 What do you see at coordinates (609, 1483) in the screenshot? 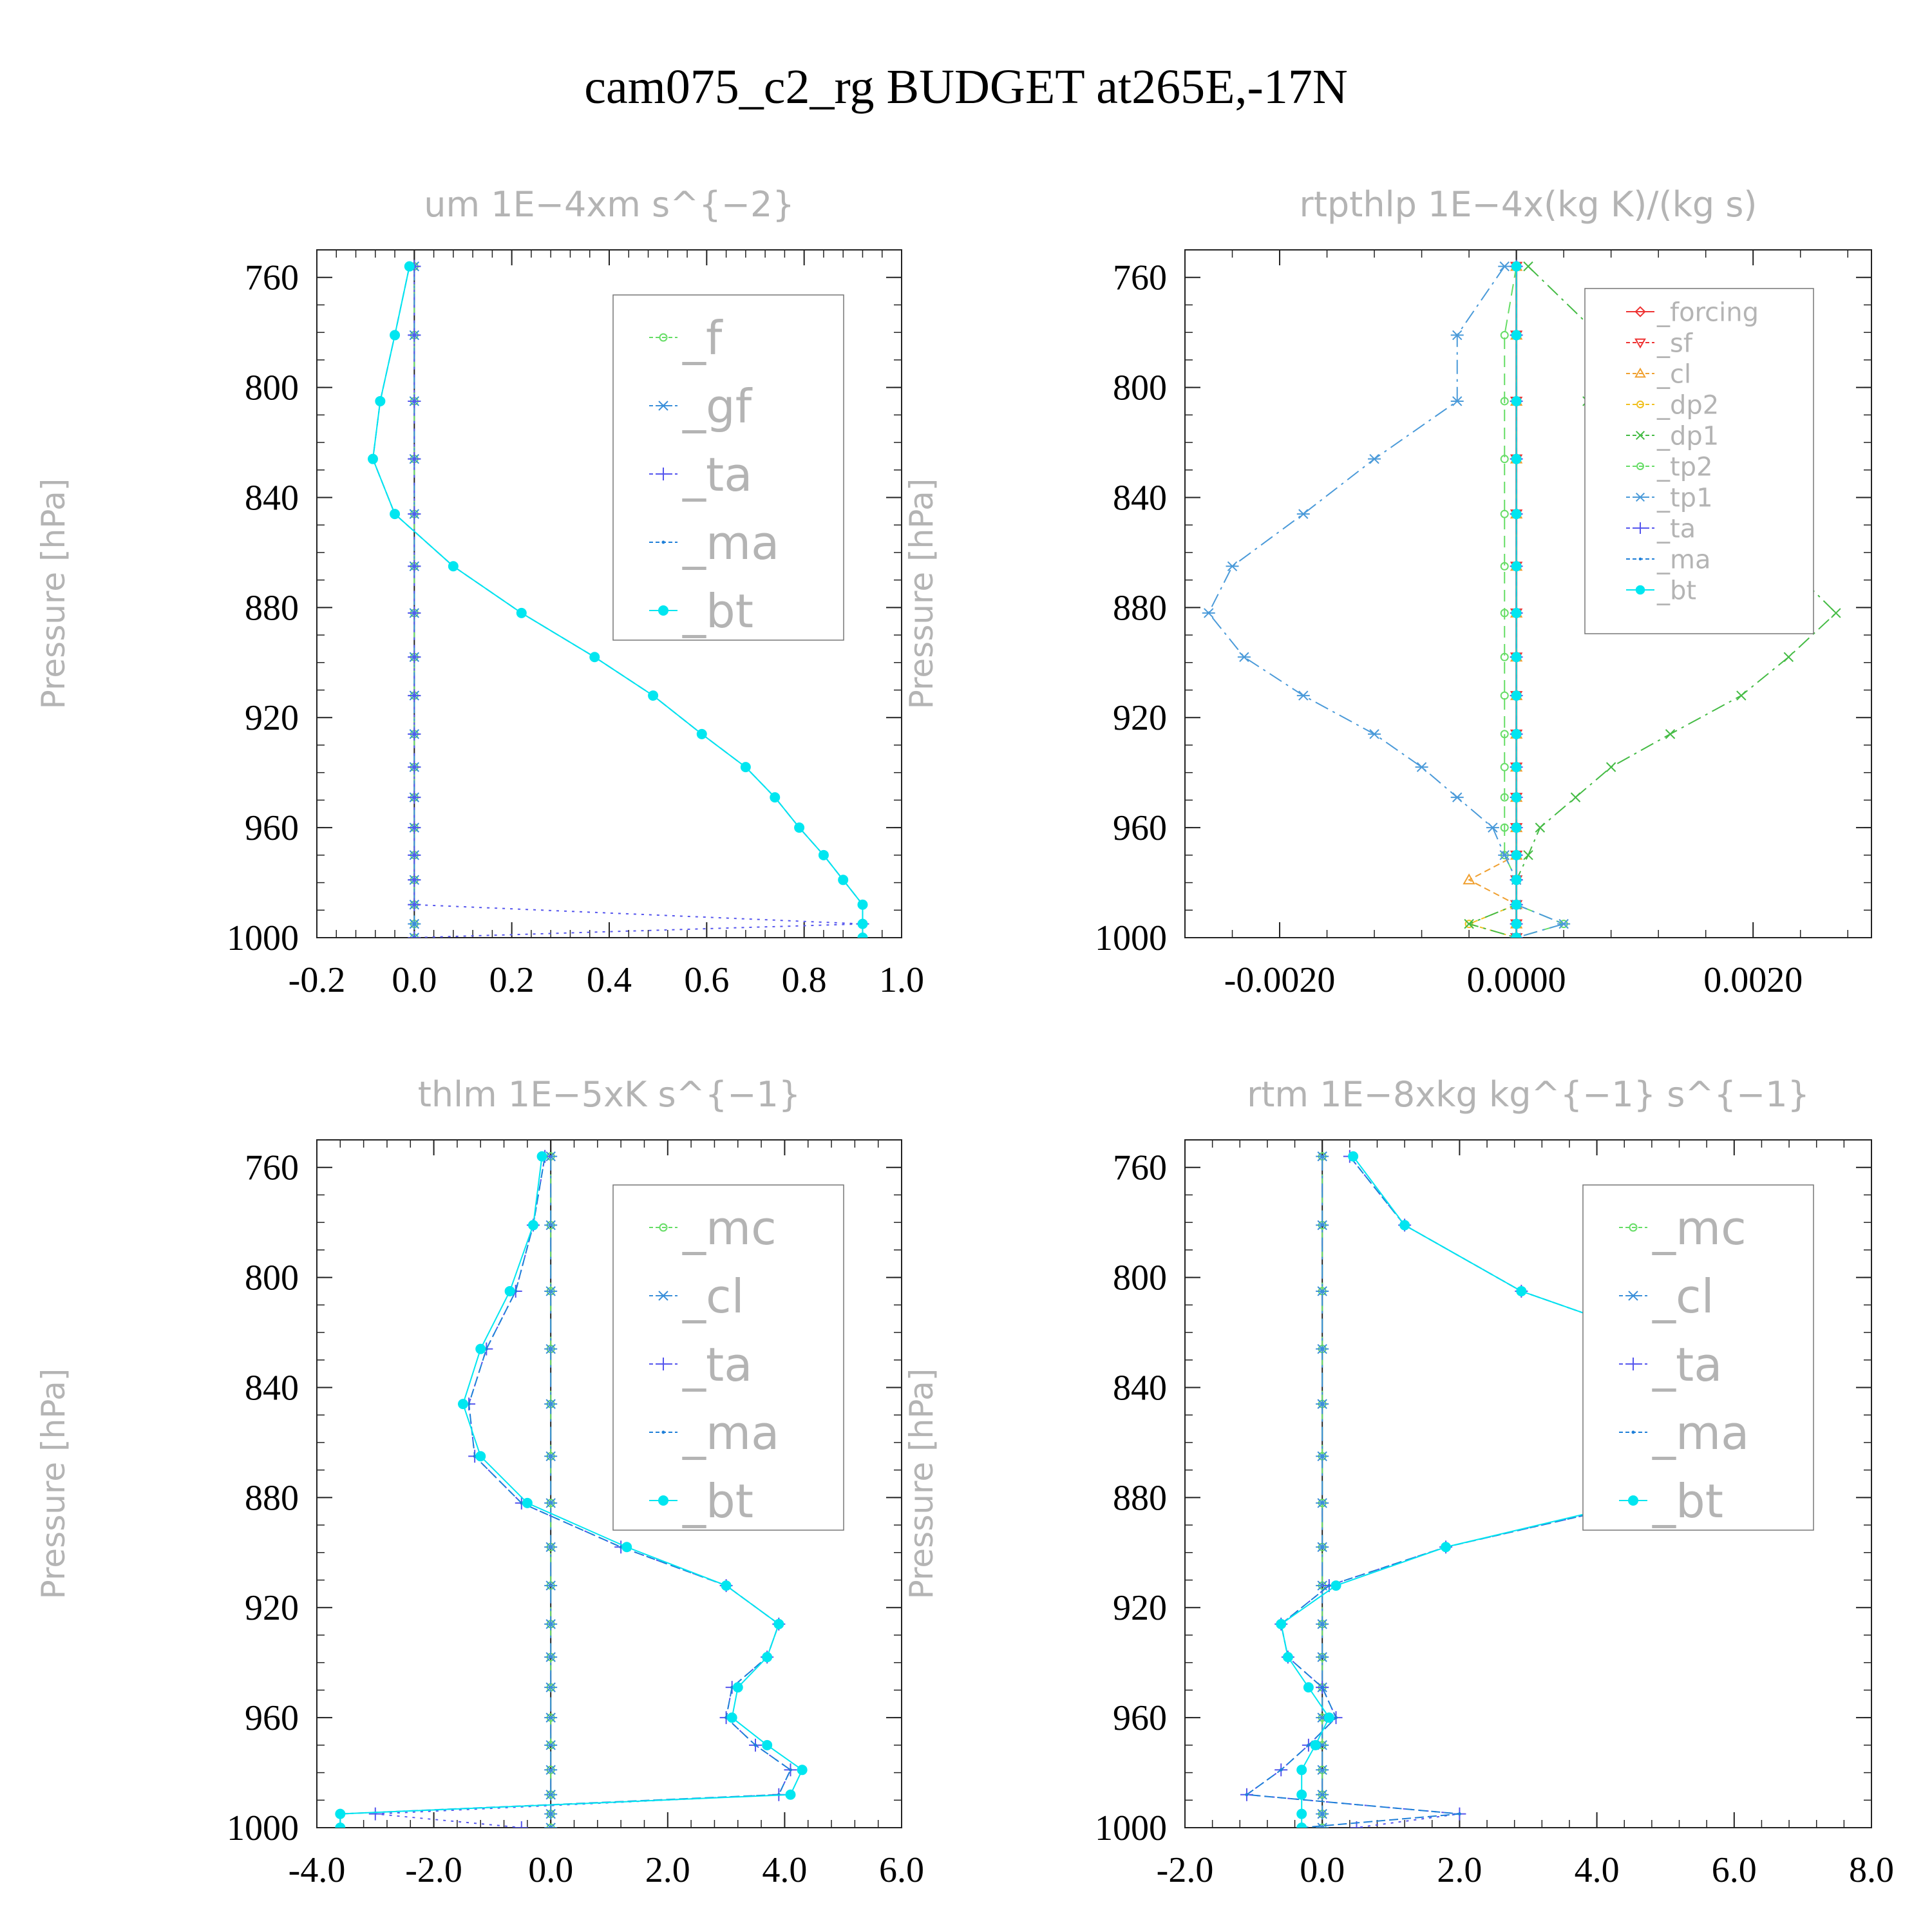
I see `plot-frame` at bounding box center [609, 1483].